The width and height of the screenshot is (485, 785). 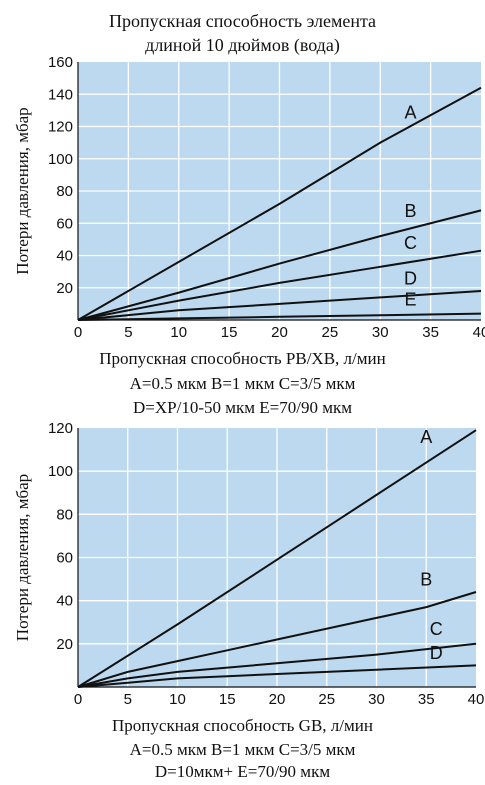 What do you see at coordinates (242, 21) in the screenshot?
I see `chart-1-title-line-1: Пропускная способность элемента` at bounding box center [242, 21].